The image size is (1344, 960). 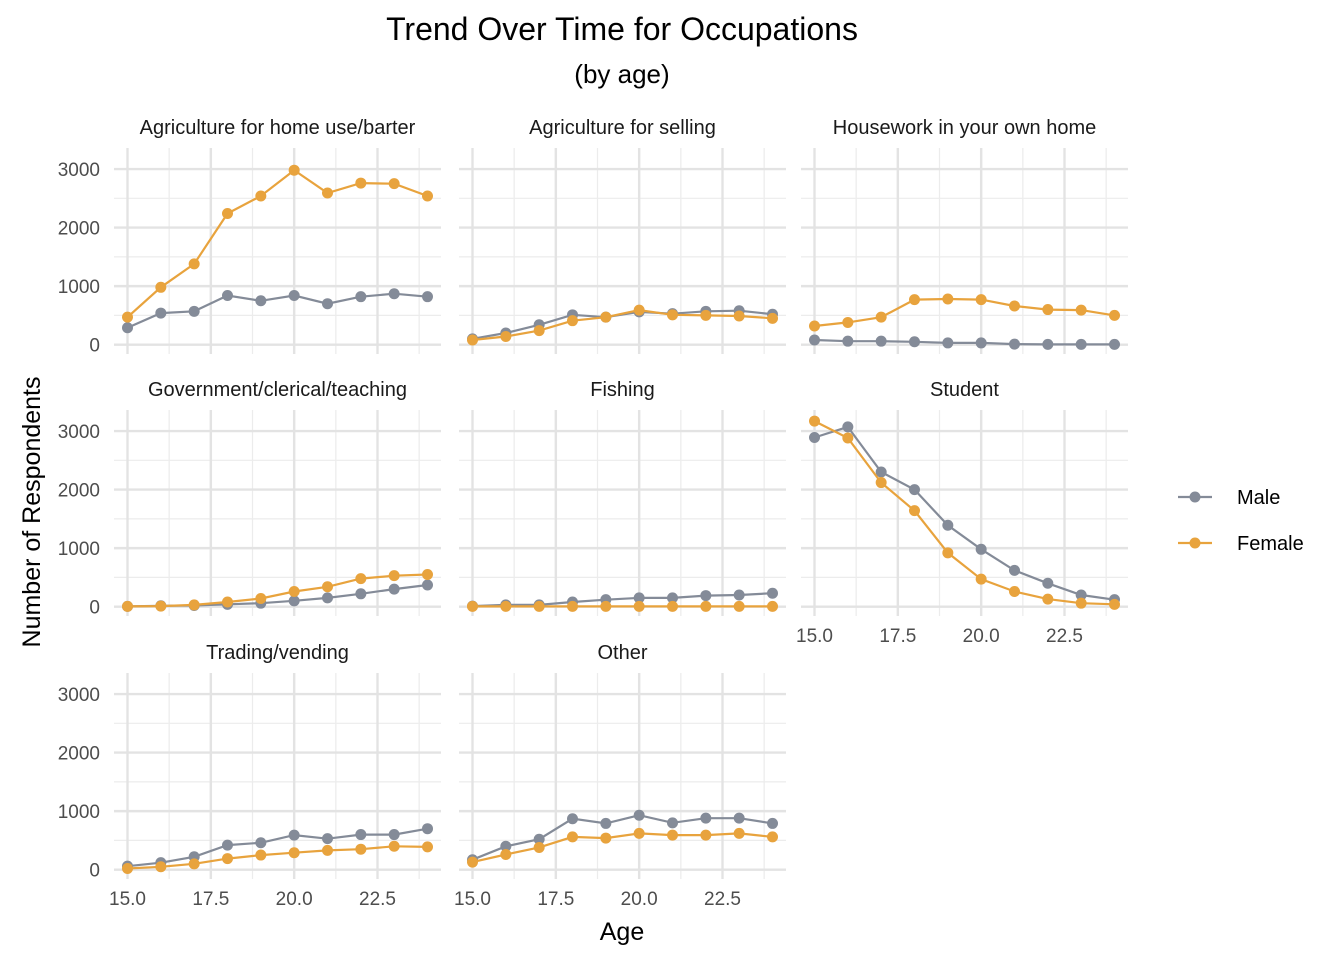 I want to click on x-tick-label: 15.0, so click(x=127, y=899).